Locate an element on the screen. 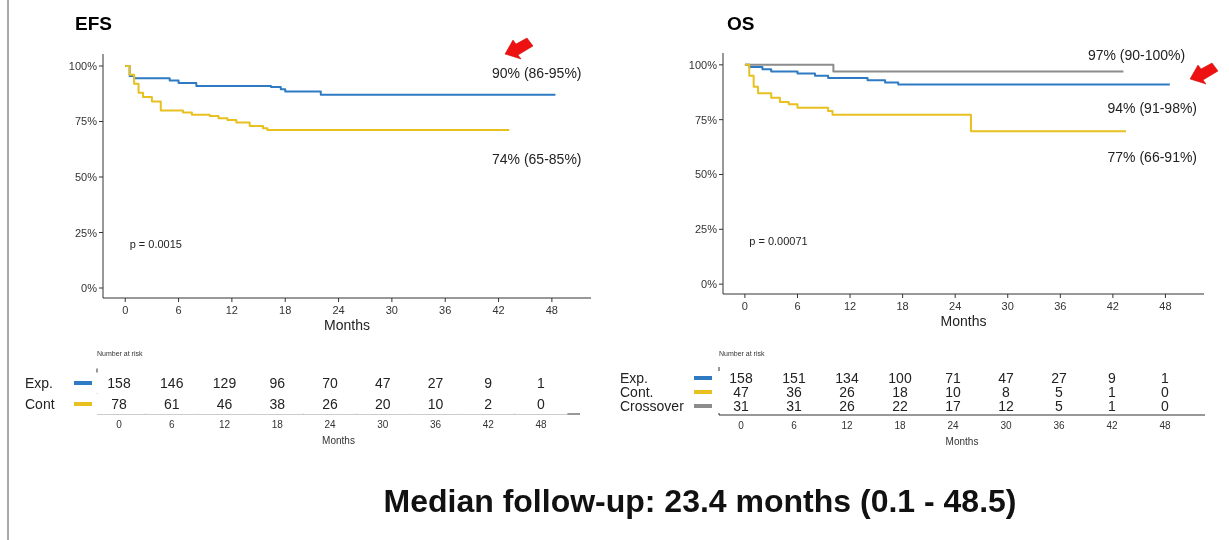 Image resolution: width=1229 pixels, height=540 pixels. y-tick-label: Cont is located at coordinates (40, 404).